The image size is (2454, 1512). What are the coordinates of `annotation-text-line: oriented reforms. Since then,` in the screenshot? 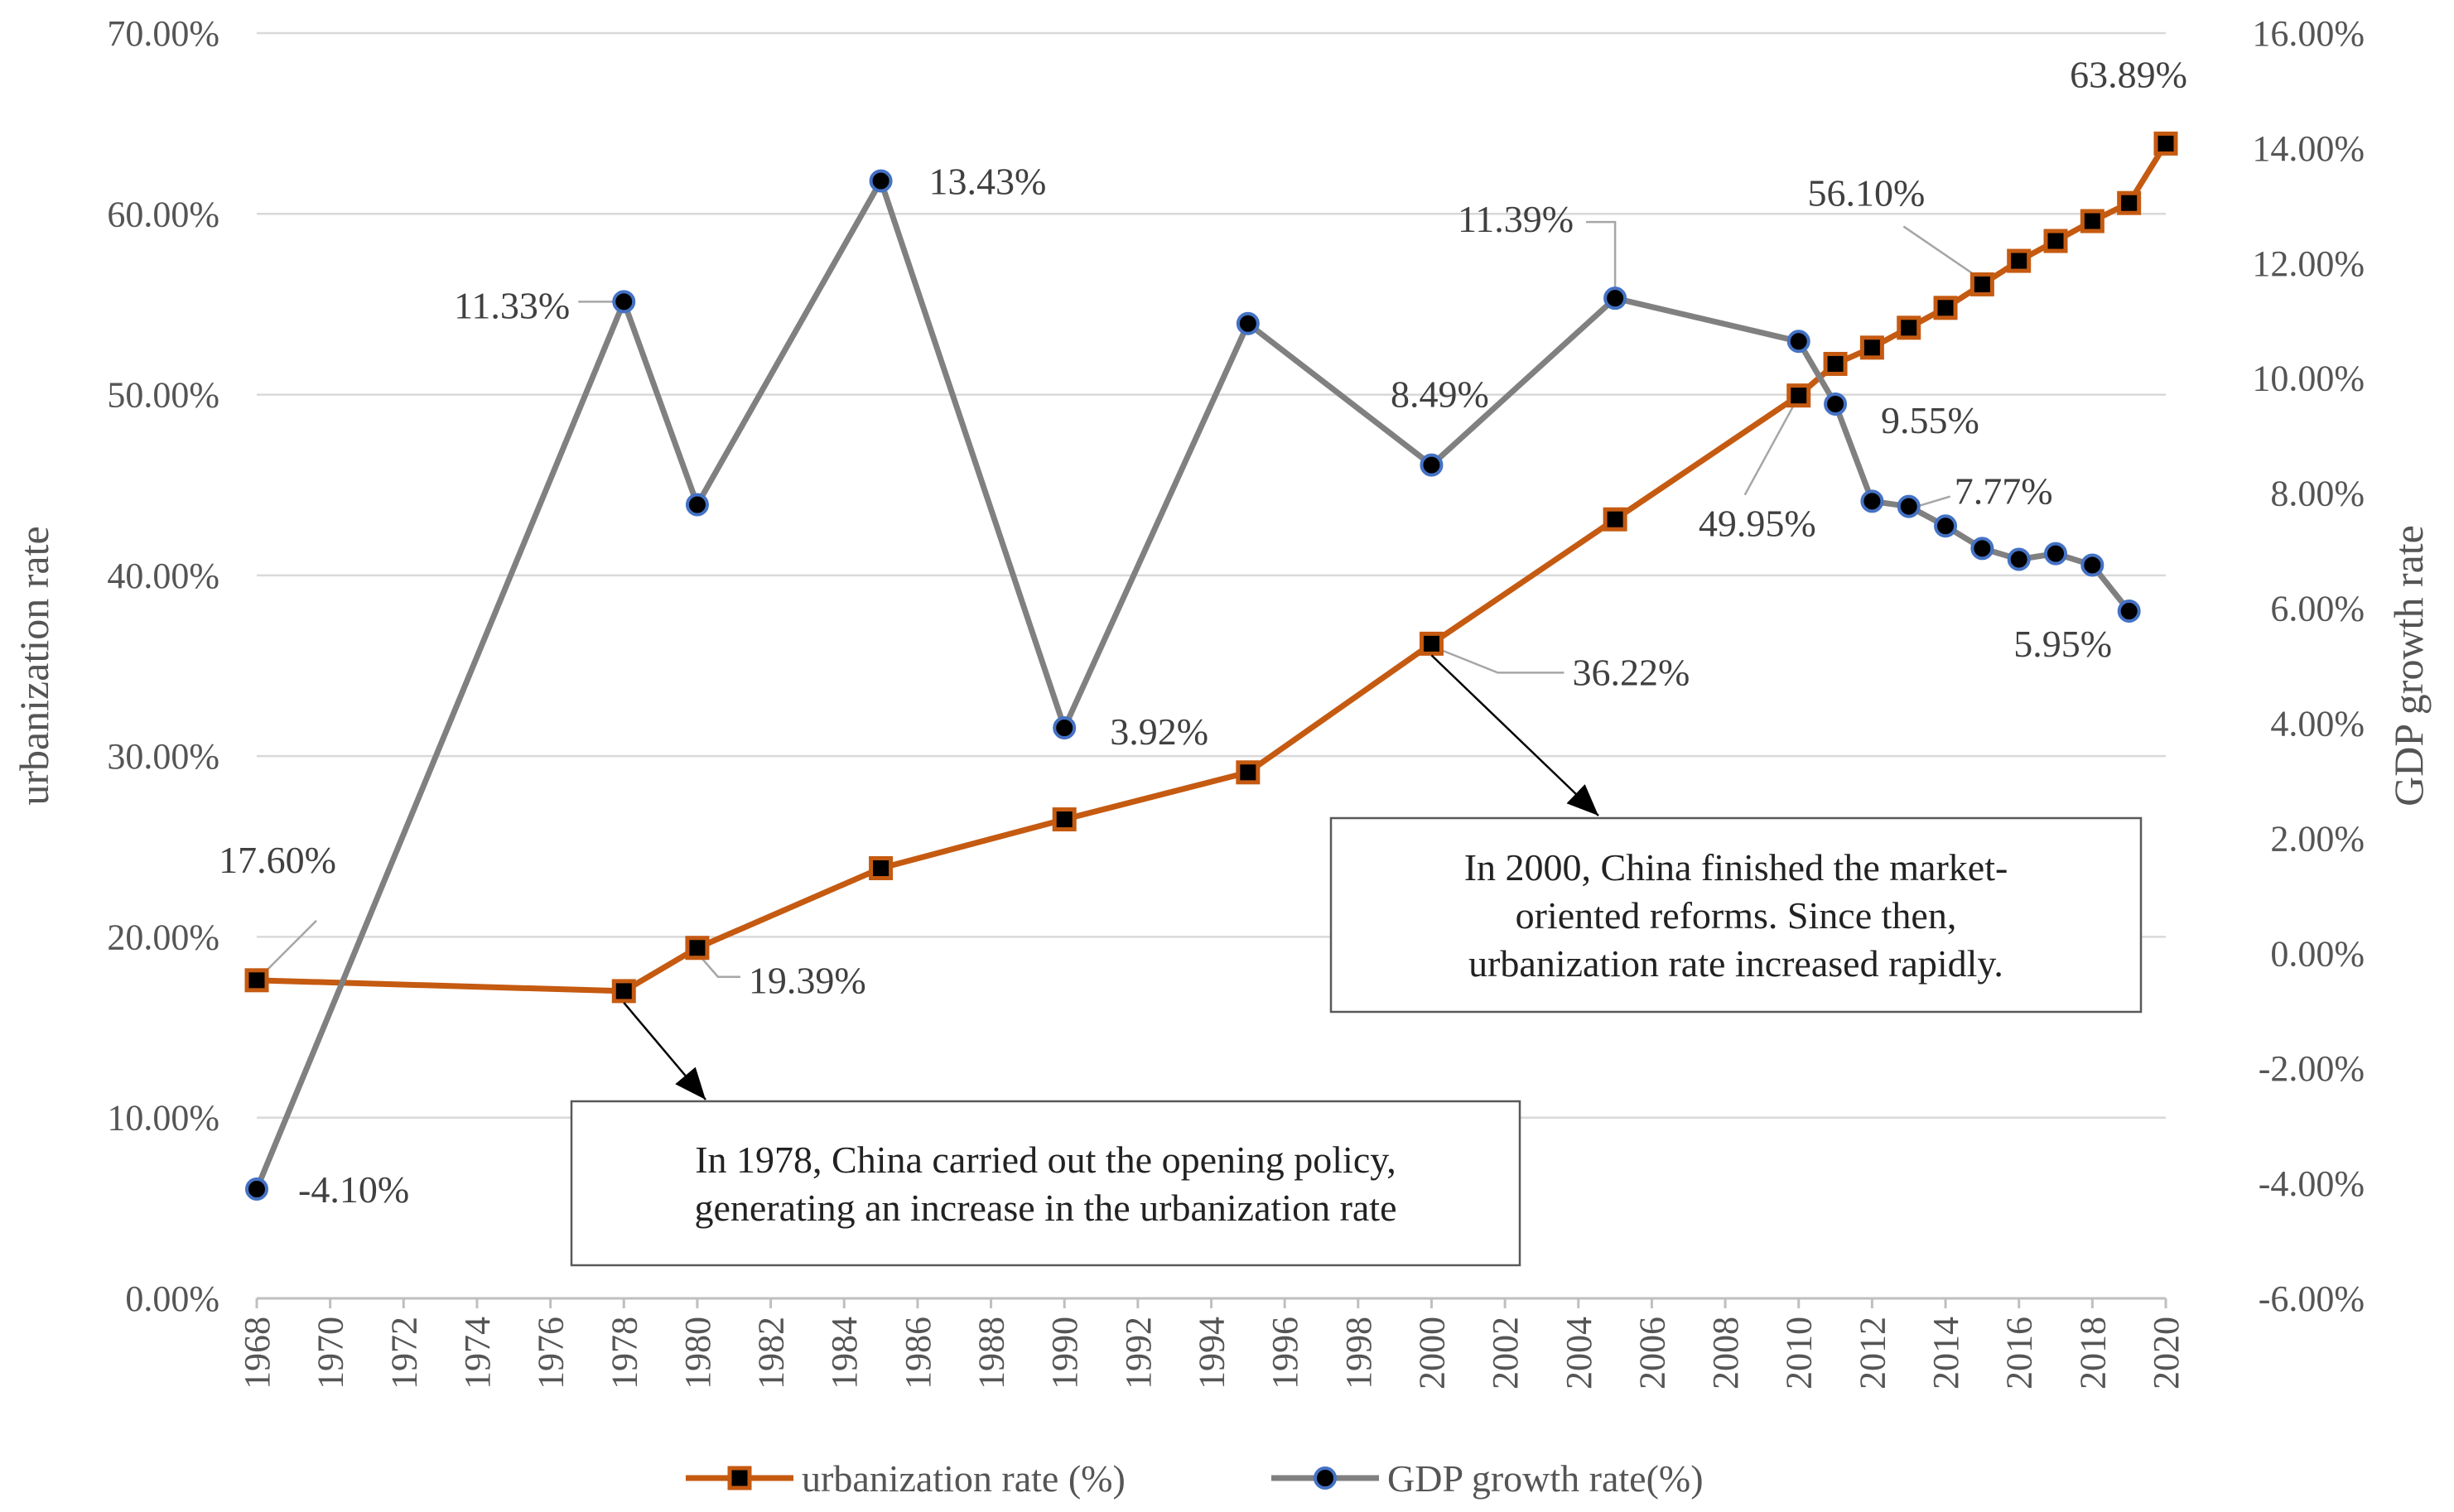 It's located at (1736, 915).